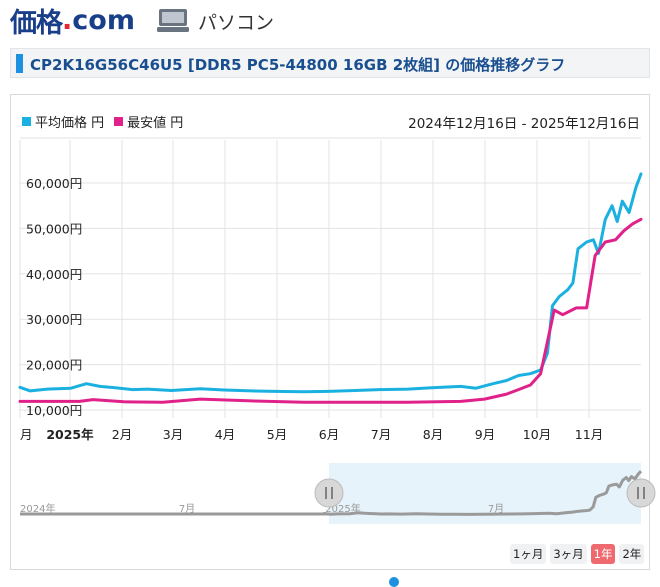 The height and width of the screenshot is (587, 660). What do you see at coordinates (632, 554) in the screenshot?
I see `period-button-2year: 2年` at bounding box center [632, 554].